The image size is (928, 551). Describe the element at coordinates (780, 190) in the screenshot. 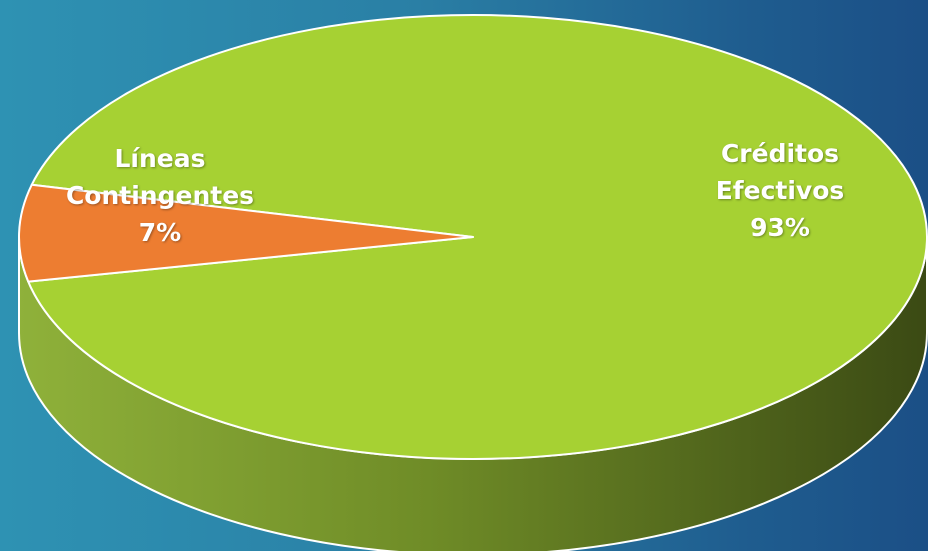

I see `slice-label-creditos-efectivos: Créditos Efectivos 93%` at that location.